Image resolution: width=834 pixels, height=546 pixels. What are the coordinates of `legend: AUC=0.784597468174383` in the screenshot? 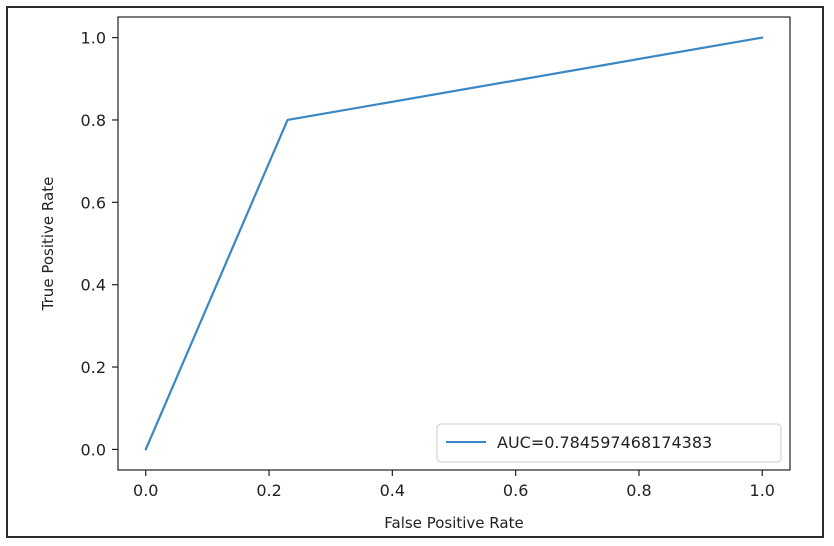 It's located at (609, 443).